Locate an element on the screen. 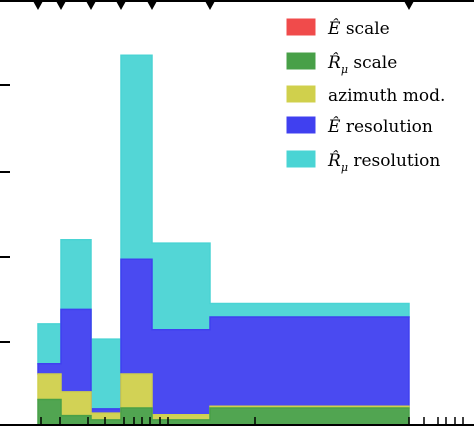 This screenshot has width=474, height=427. legend-label-r_res: R̂μ resolution is located at coordinates (383, 162).